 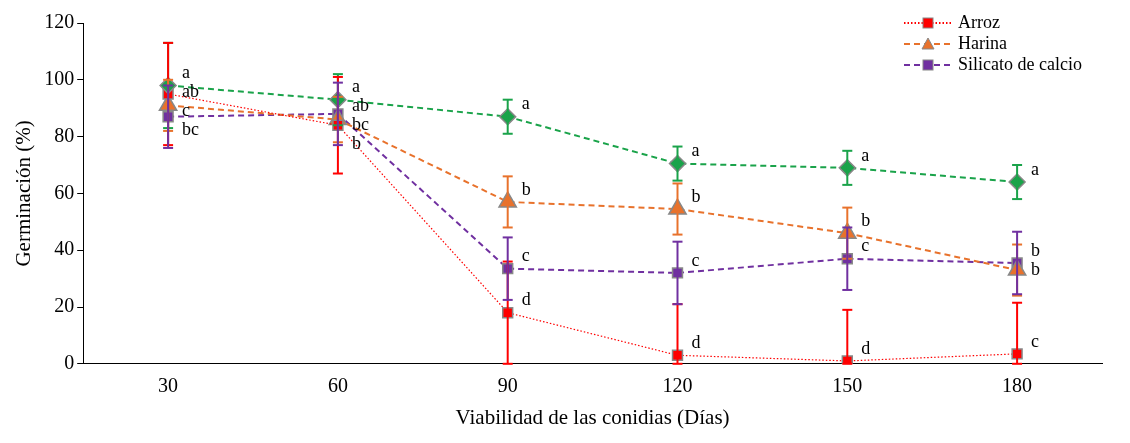 I want to click on y-tick-label: 100, so click(x=59, y=78).